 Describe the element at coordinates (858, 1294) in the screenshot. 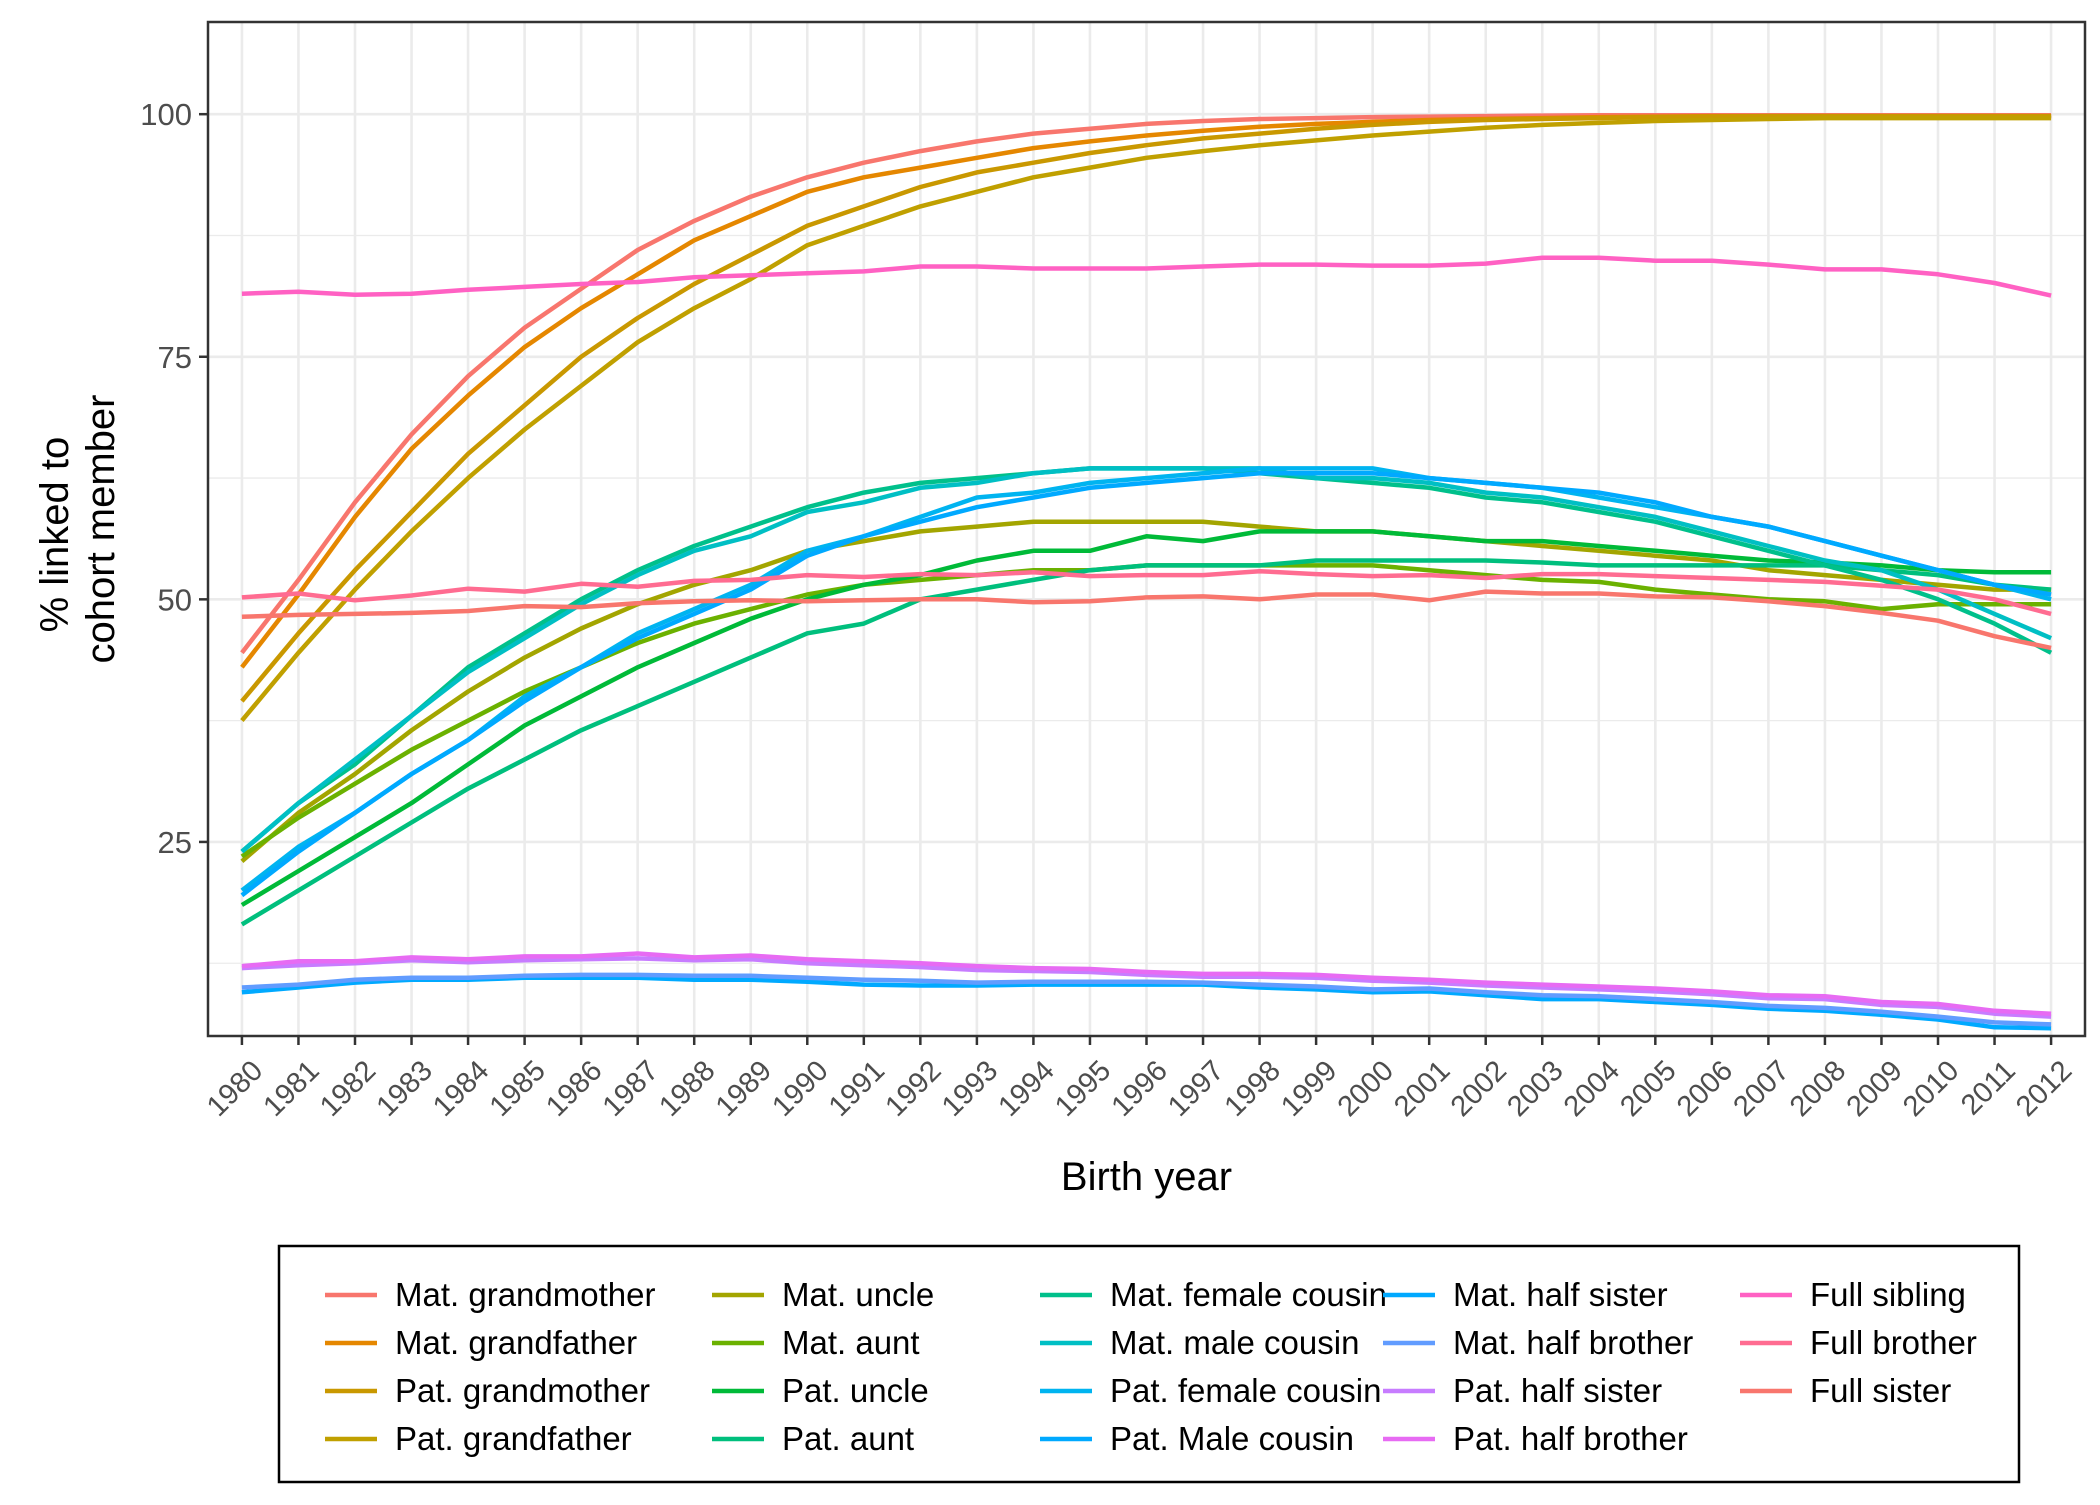

I see `legend-label: Mat. uncle` at that location.